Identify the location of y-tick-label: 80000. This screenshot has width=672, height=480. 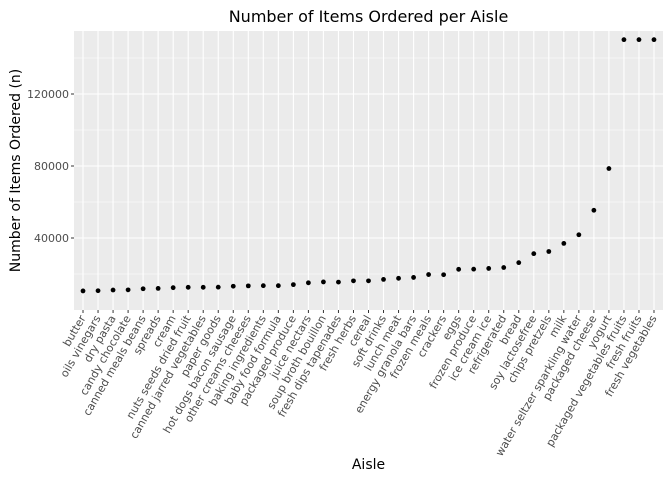
(51, 166).